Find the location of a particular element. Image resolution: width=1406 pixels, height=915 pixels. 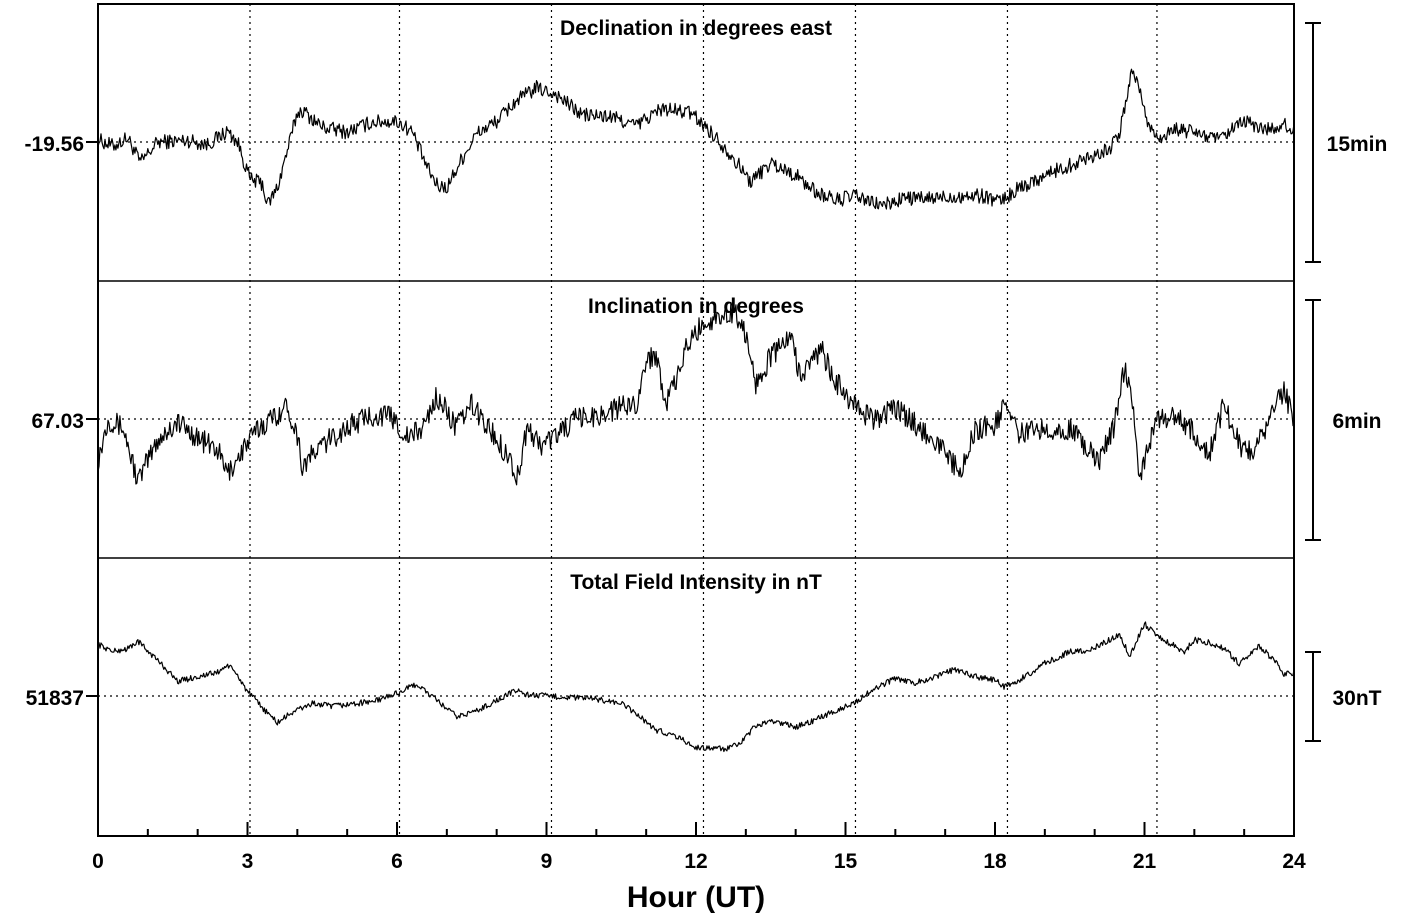

total-field-trace is located at coordinates (696, 687).